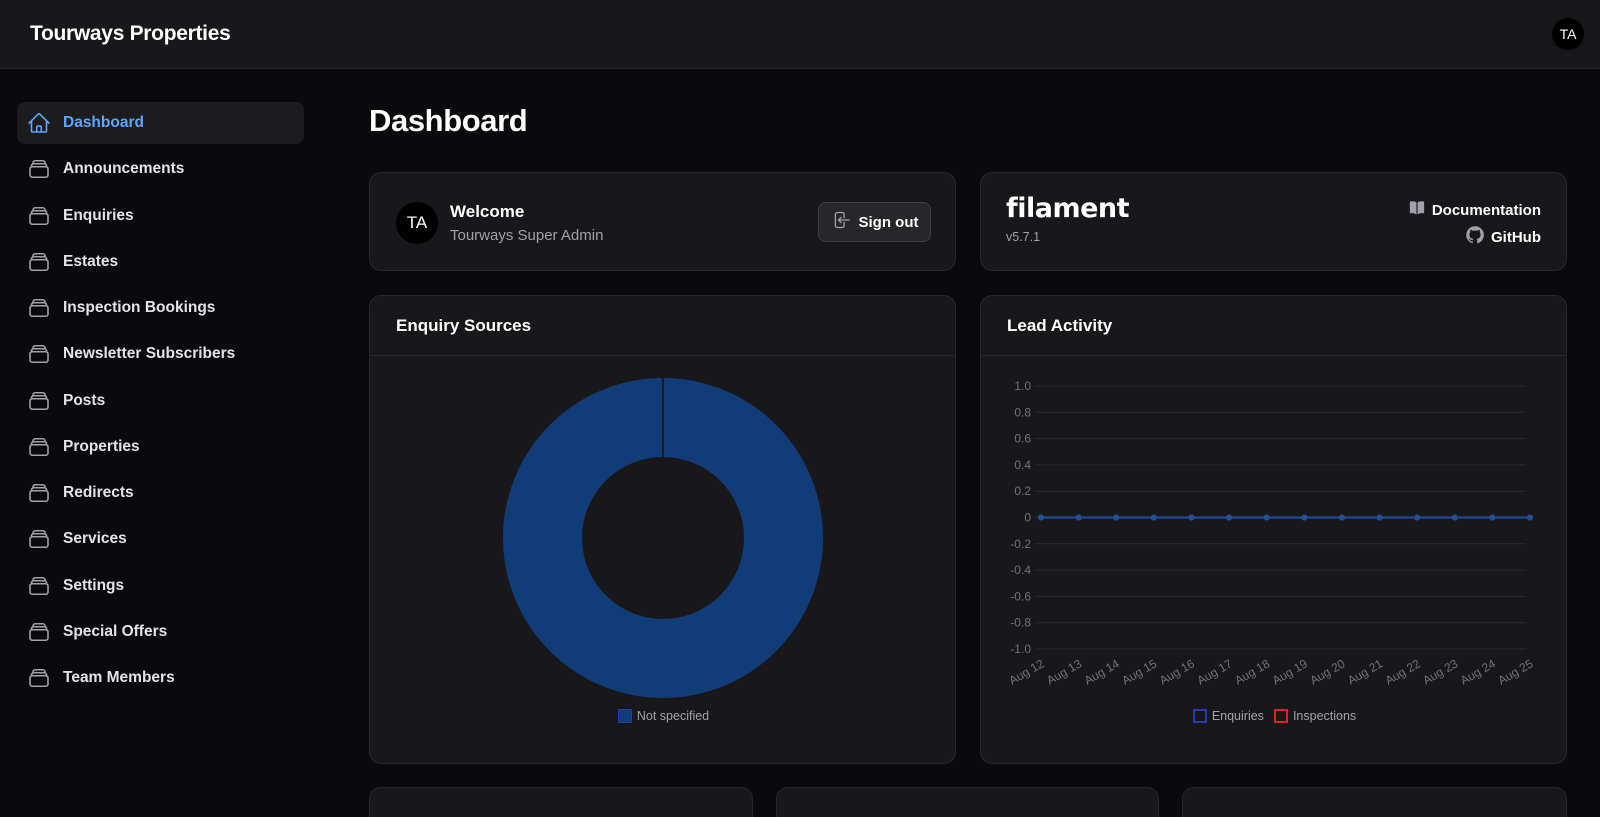  I want to click on sidebar-item-dashboard: Dashboard, so click(160, 123).